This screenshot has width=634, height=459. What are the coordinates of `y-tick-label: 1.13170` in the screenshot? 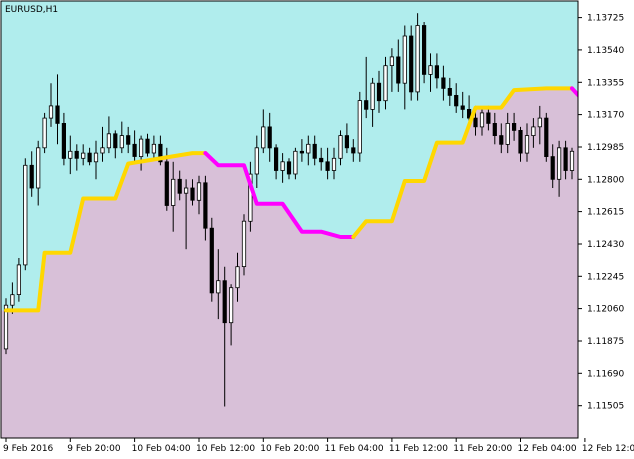 It's located at (605, 116).